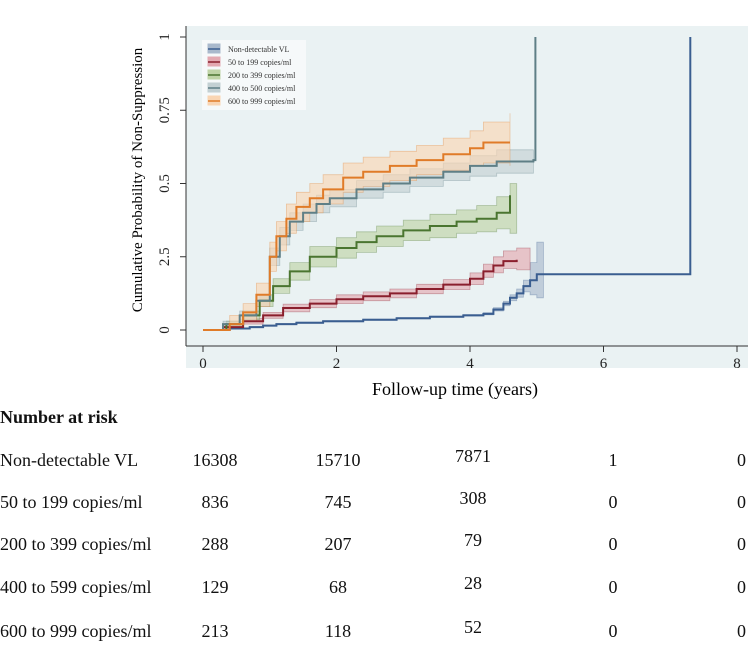 This screenshot has height=645, width=750. I want to click on risk-row: 50 to 199 copies/ml 836 745 308 0 0, so click(375, 502).